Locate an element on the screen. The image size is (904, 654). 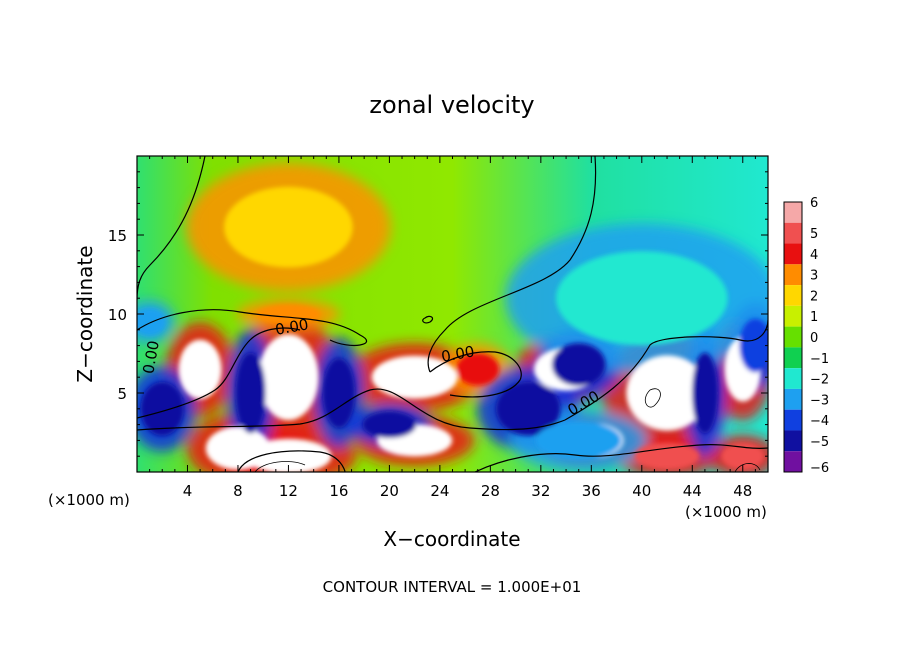
colorbar-label: −6 is located at coordinates (819, 468).